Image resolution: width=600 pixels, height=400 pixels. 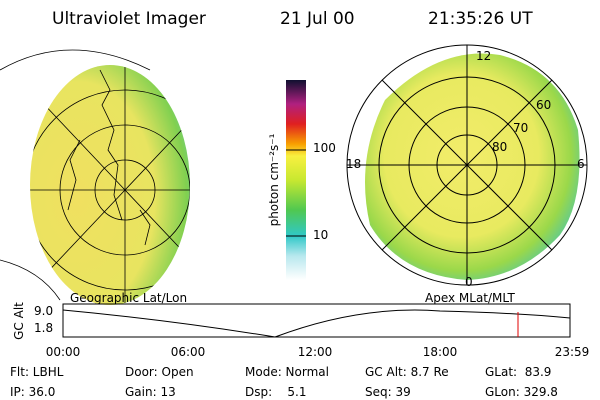 What do you see at coordinates (43, 311) in the screenshot?
I see `y-label: 9.0` at bounding box center [43, 311].